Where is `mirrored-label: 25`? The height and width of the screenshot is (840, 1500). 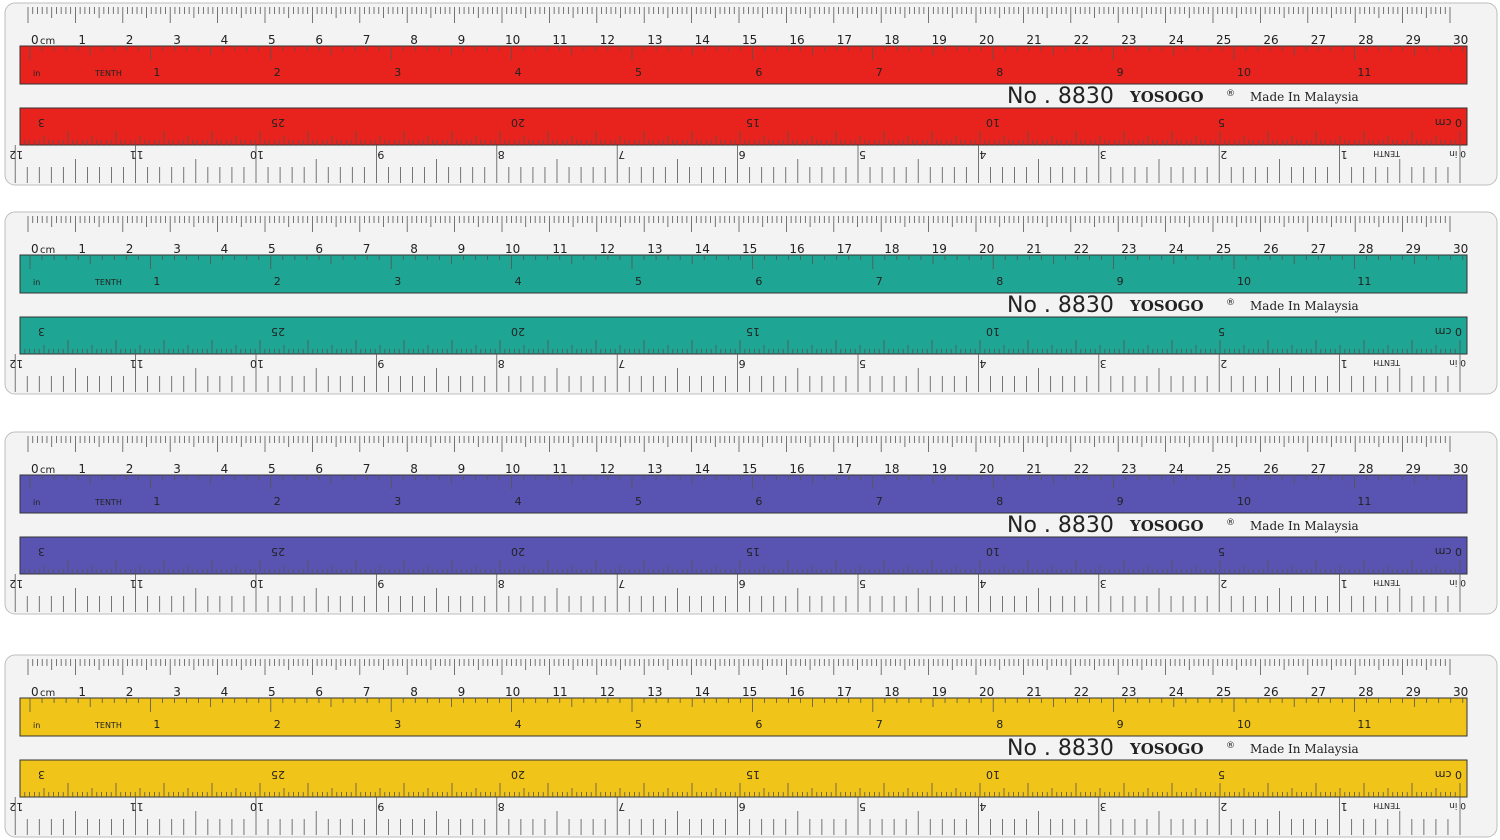
mirrored-label: 25 is located at coordinates (278, 122).